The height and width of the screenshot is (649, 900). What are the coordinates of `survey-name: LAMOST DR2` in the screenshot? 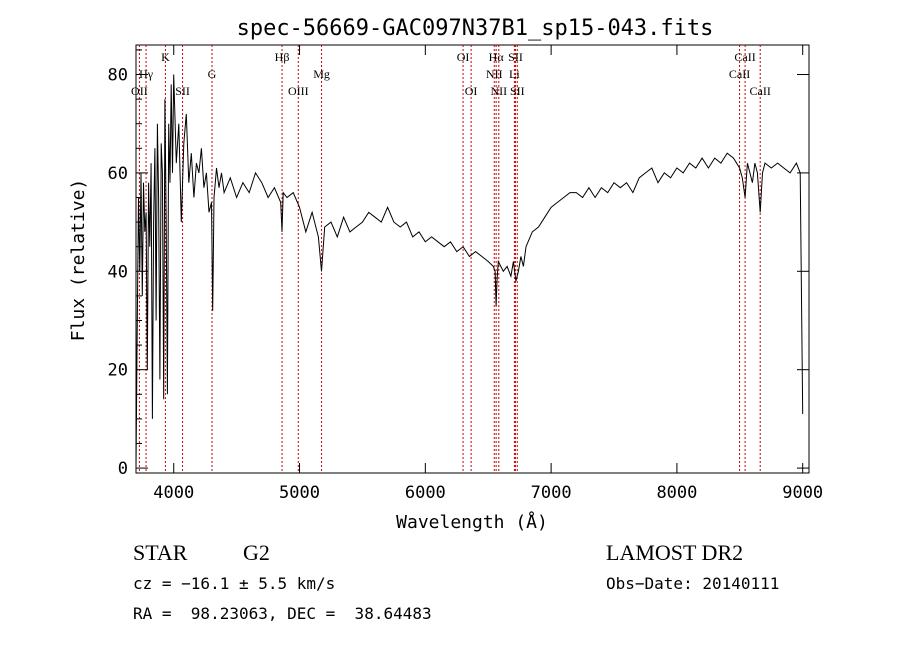 It's located at (675, 552).